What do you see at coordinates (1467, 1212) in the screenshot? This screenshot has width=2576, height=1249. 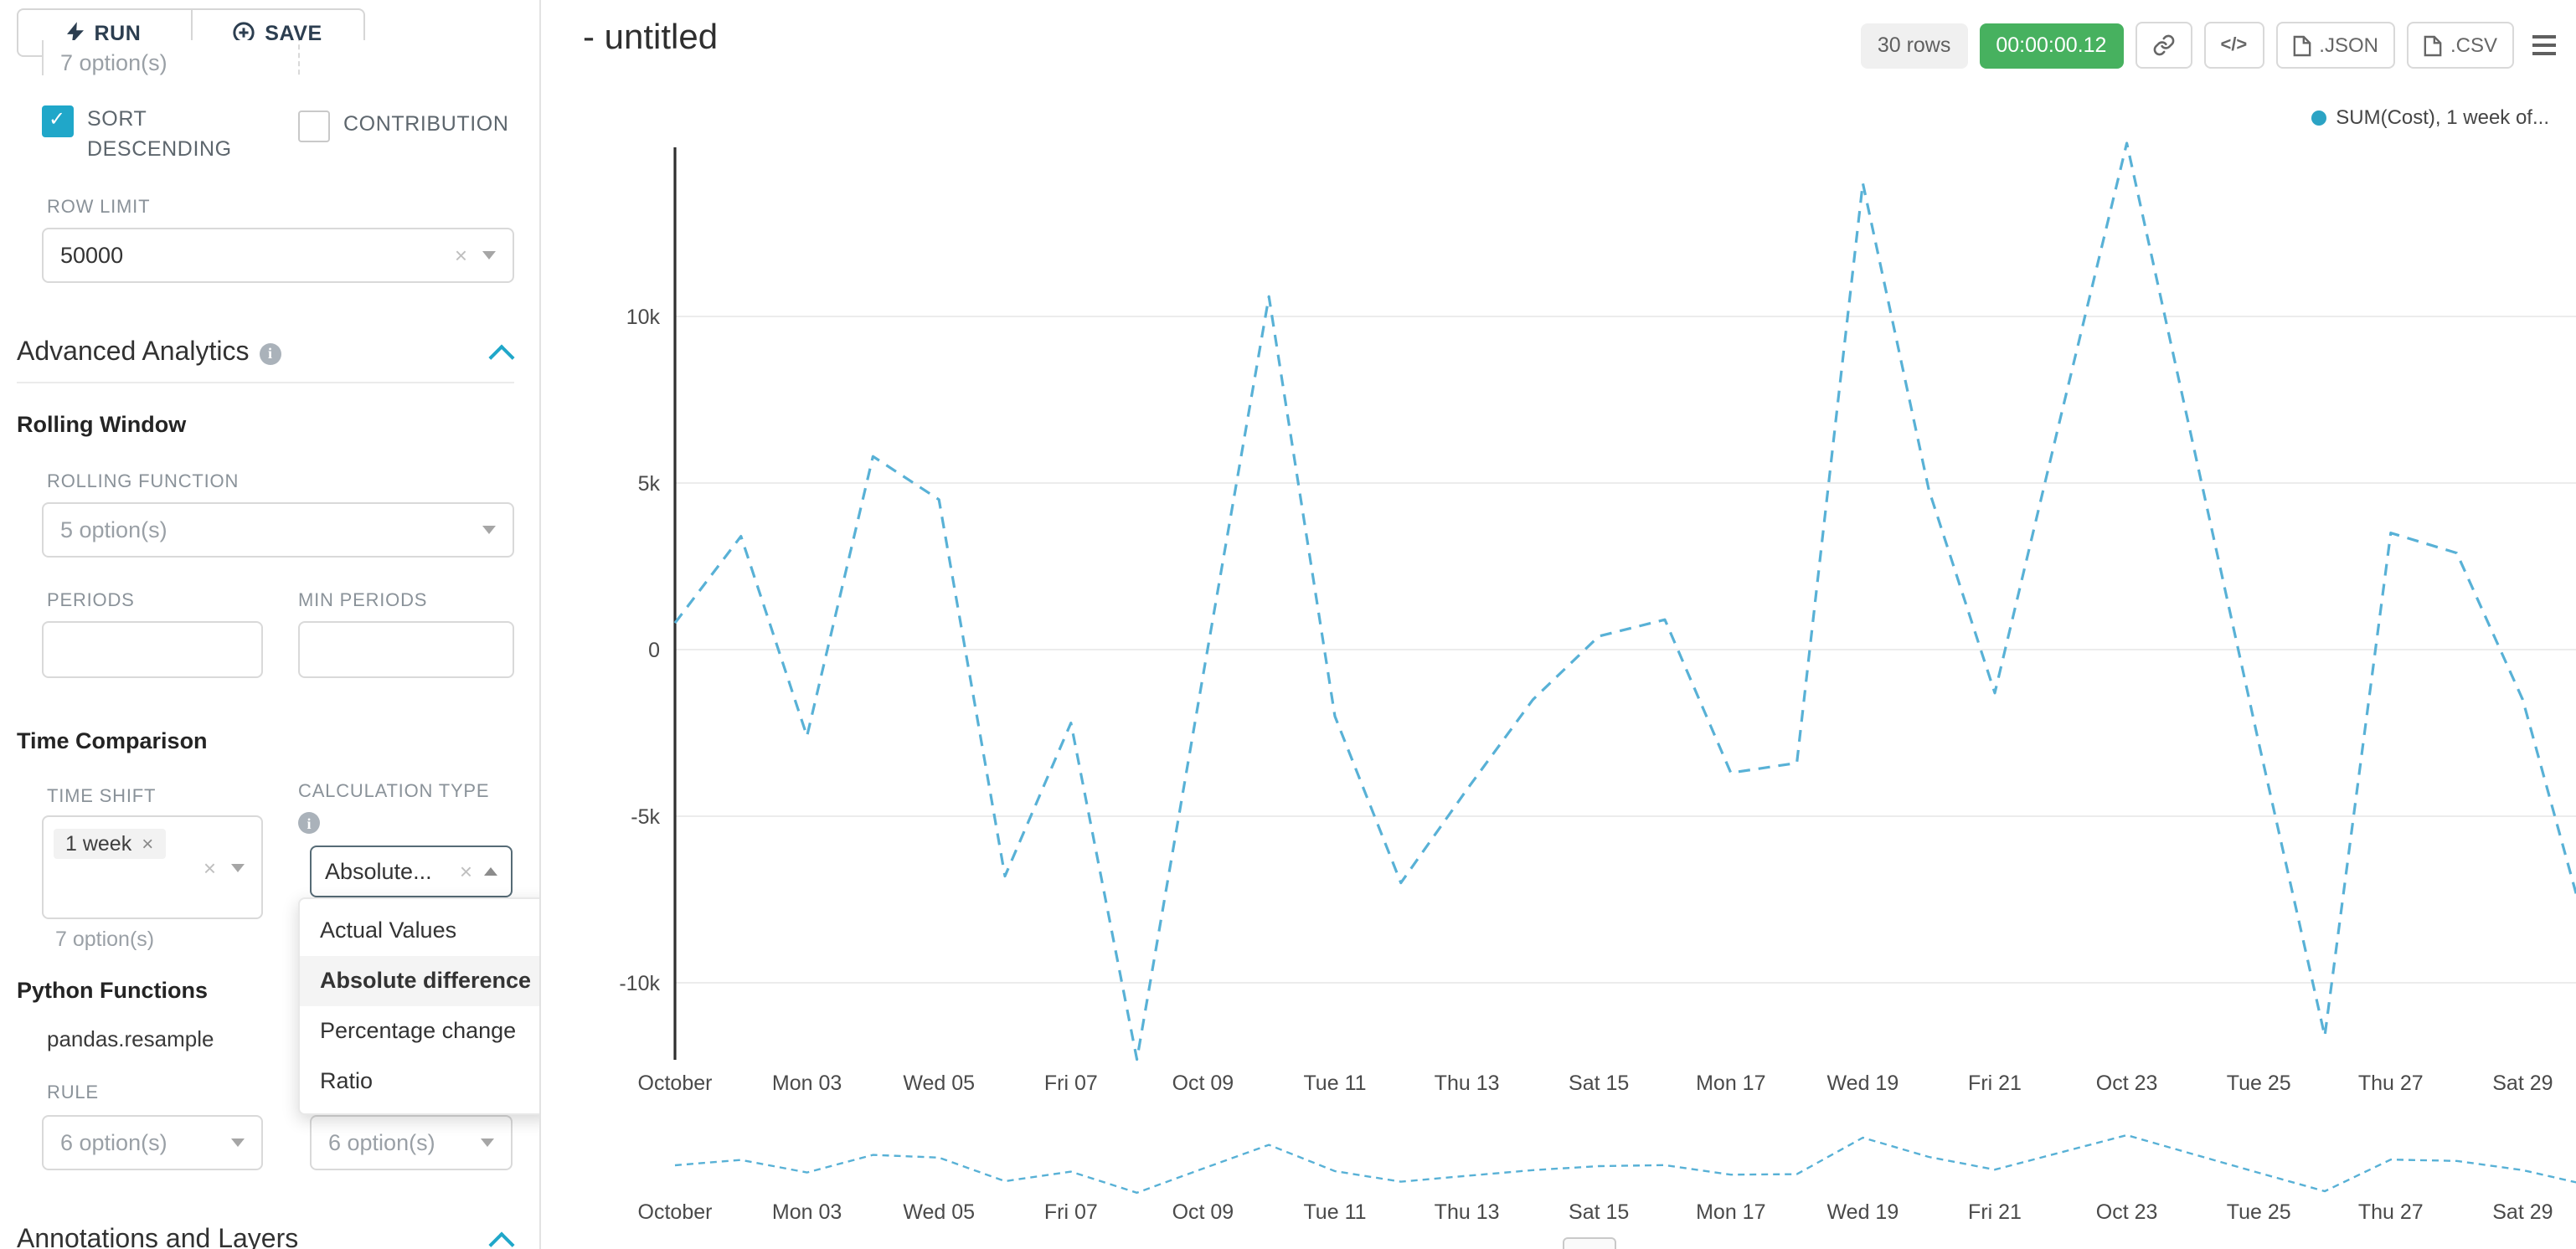 I see `svg-text: Thu 13` at bounding box center [1467, 1212].